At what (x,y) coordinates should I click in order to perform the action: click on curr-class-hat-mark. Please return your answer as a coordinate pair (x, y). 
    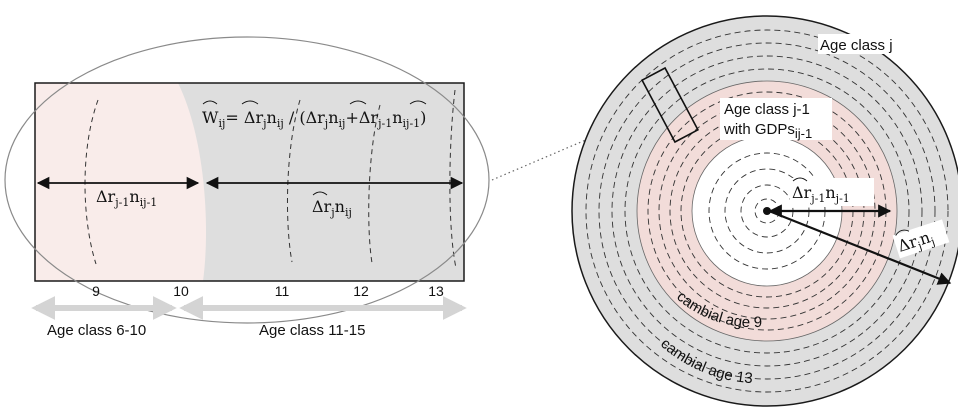
    Looking at the image, I should click on (320, 193).